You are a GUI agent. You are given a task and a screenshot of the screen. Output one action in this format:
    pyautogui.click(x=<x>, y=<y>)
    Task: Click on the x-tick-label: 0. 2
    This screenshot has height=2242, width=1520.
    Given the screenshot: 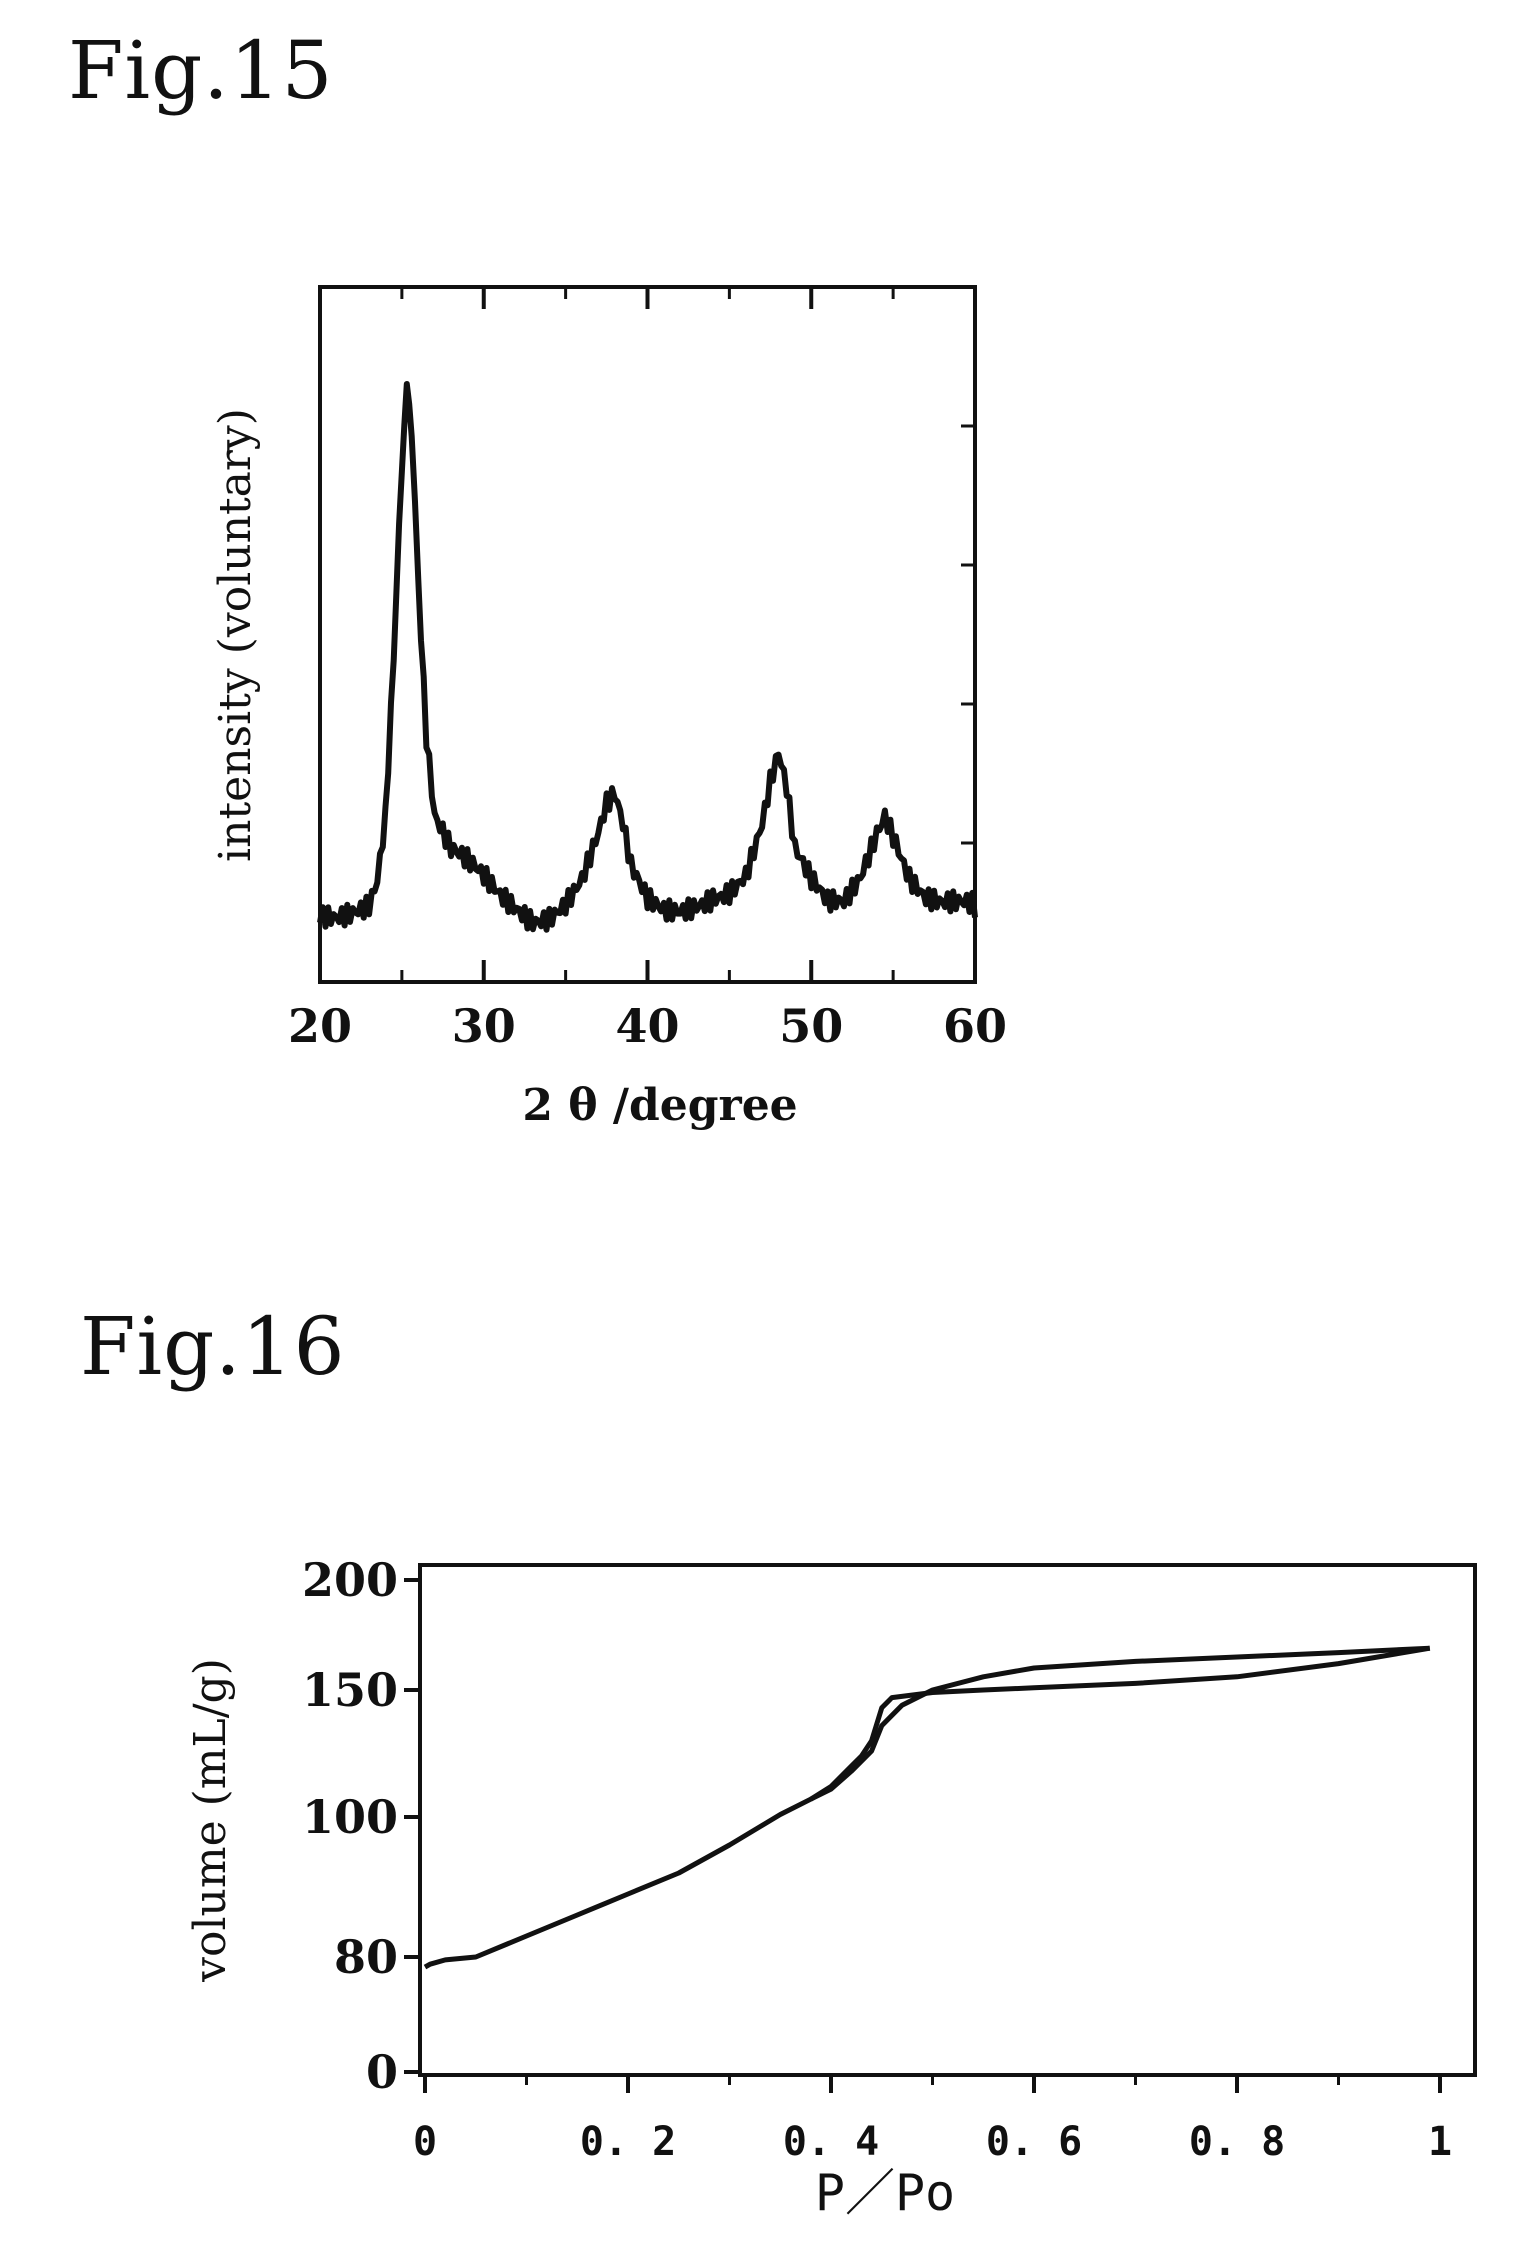 What is the action you would take?
    pyautogui.click(x=628, y=2142)
    